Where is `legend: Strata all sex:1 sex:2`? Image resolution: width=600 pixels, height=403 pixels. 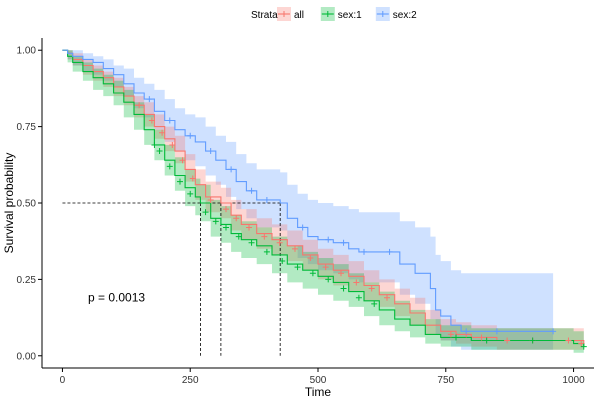 legend: Strata all sex:1 sex:2 is located at coordinates (334, 14).